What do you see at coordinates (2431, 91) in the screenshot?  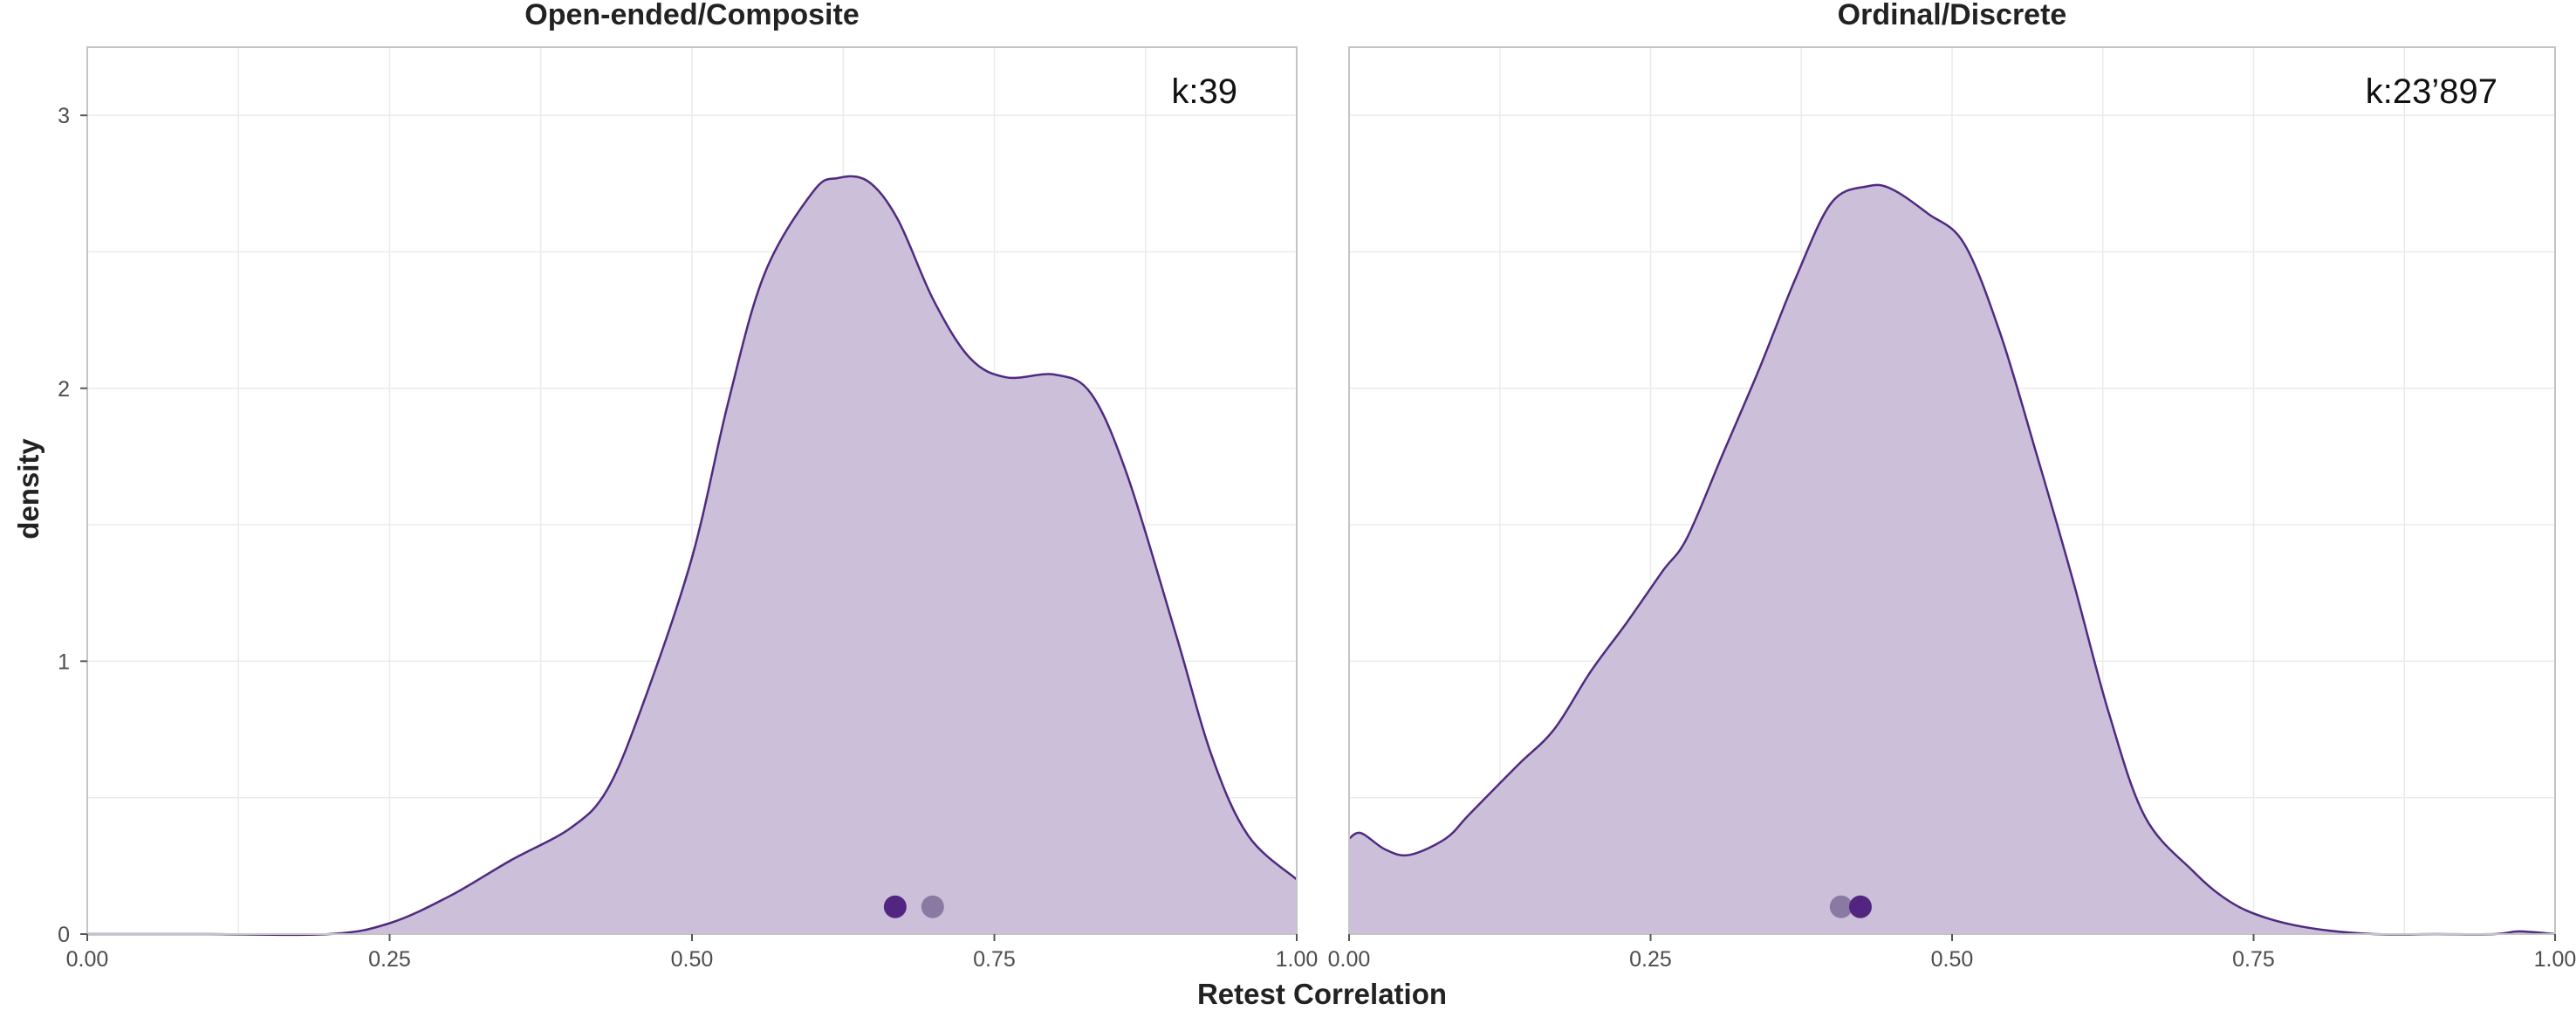 I see `k-count-label: k:23’897` at bounding box center [2431, 91].